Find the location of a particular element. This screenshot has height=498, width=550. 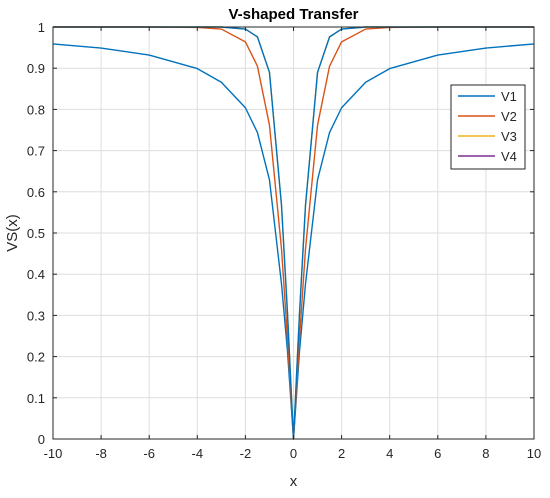

y-tick-label: 0.3 is located at coordinates (36, 315).